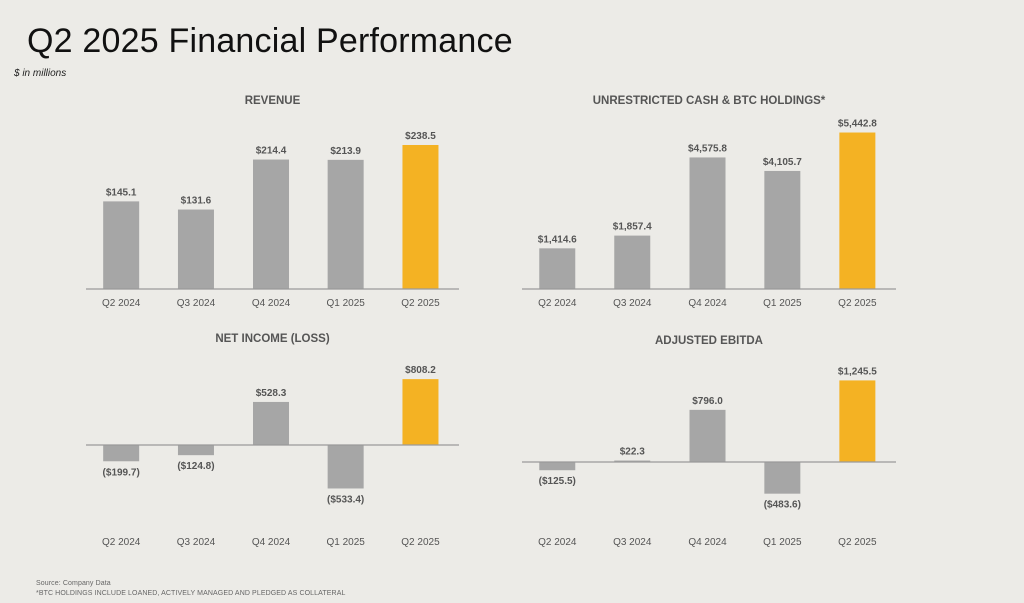 The image size is (1024, 603). I want to click on revenue-value-label: $145.1, so click(121, 192).